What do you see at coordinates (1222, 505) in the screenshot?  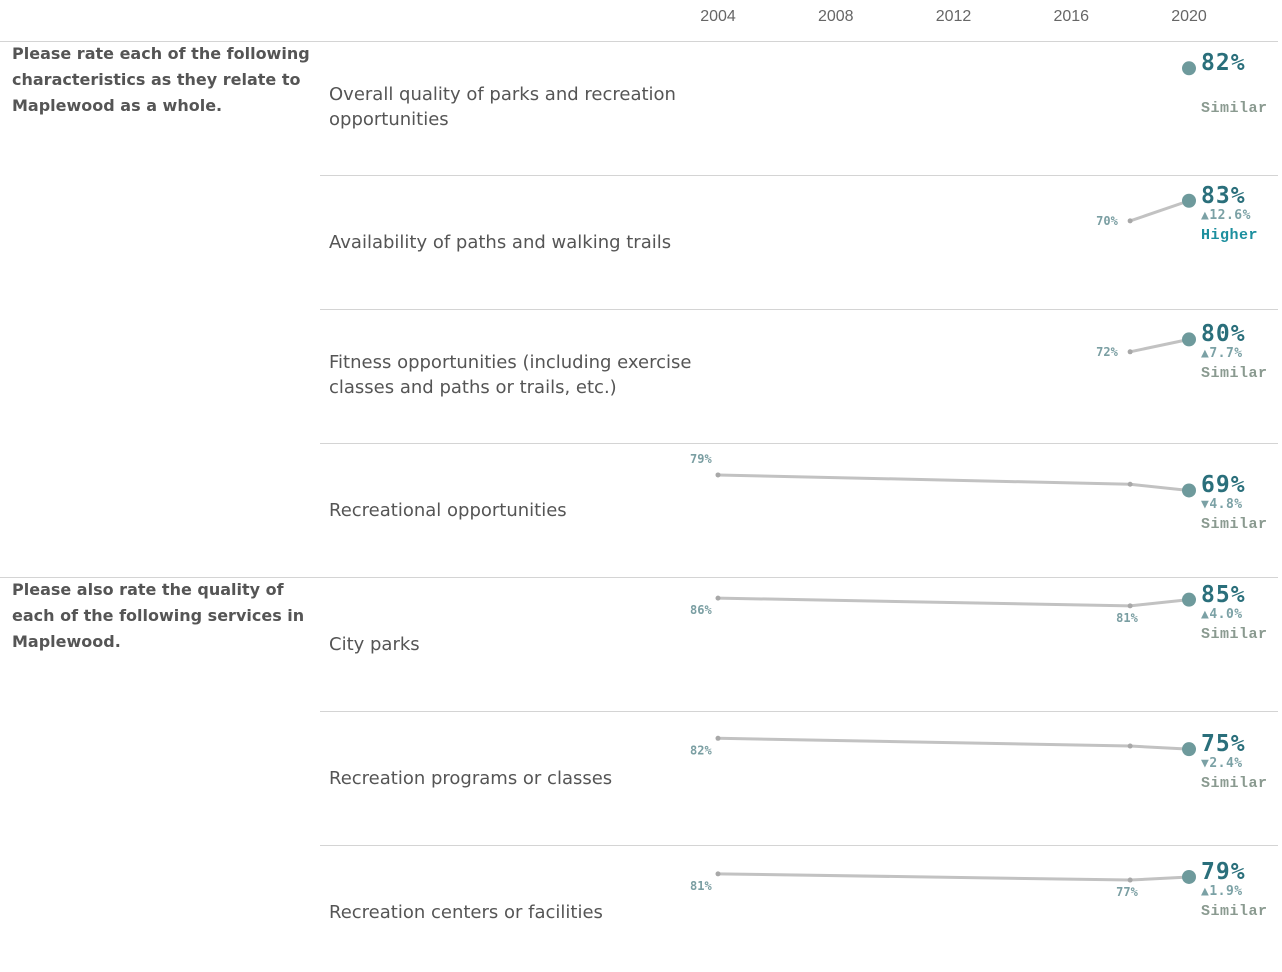 I see `change-label: ▼4.8%` at bounding box center [1222, 505].